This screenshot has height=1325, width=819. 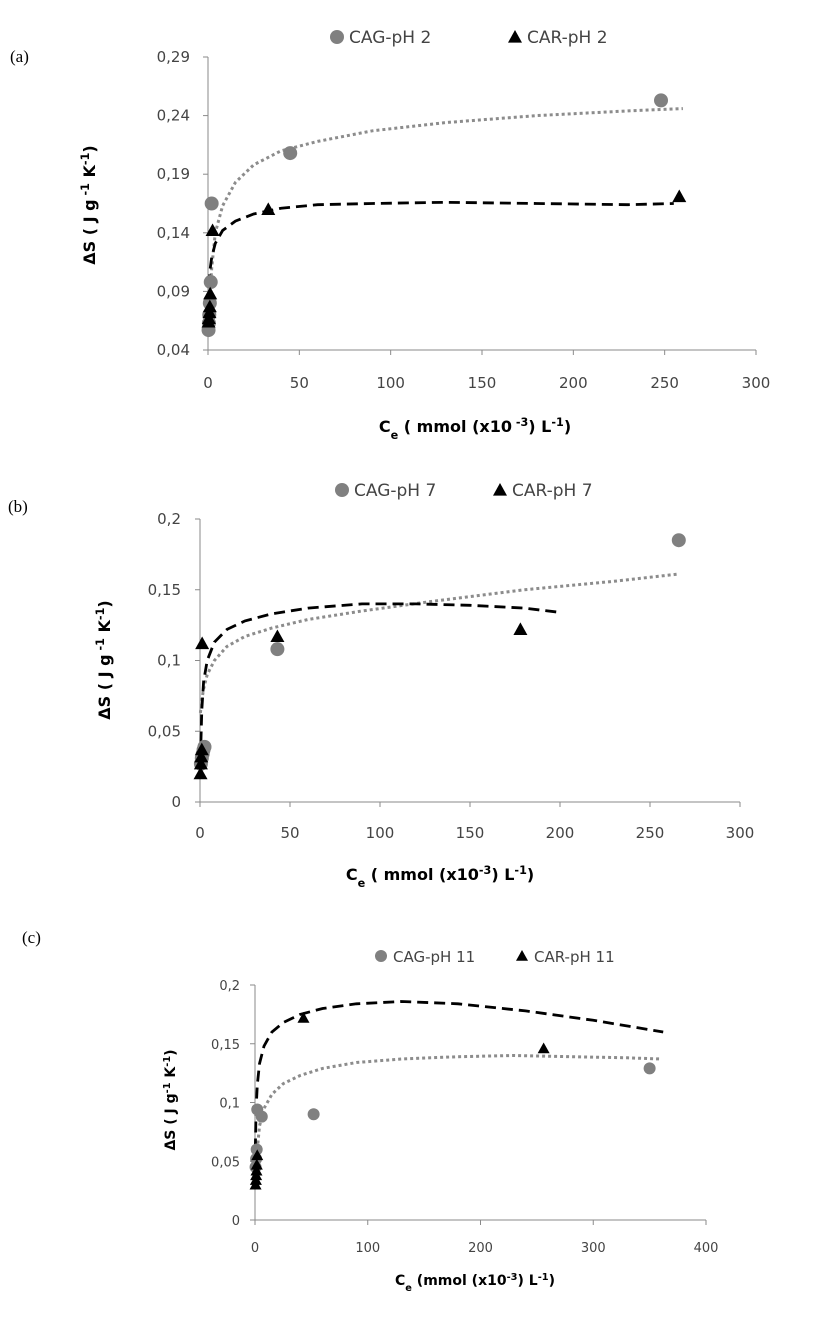 I want to click on trendline-cag-ph-2-trend, so click(x=445, y=216).